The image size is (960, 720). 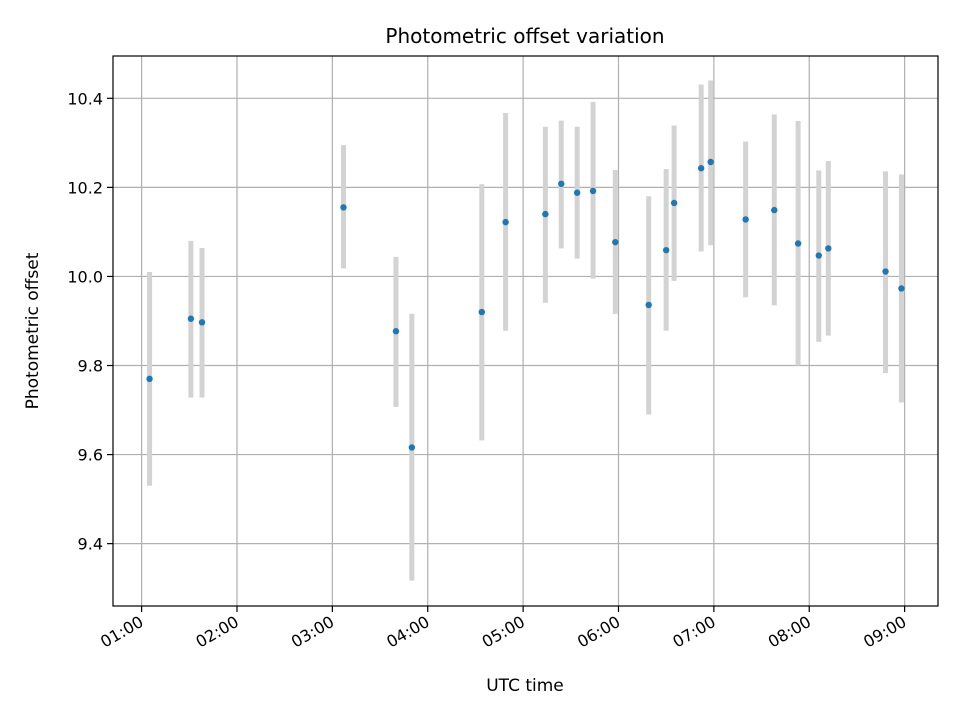 I want to click on chart-title: Photometric offset variation, so click(x=524, y=36).